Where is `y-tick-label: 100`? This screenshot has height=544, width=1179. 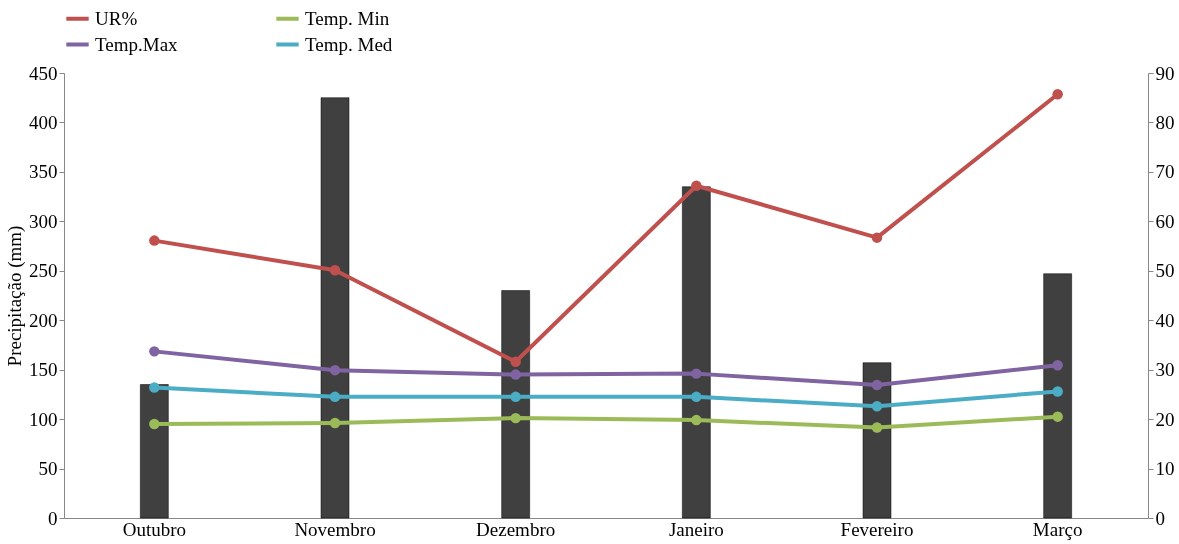 y-tick-label: 100 is located at coordinates (43, 419).